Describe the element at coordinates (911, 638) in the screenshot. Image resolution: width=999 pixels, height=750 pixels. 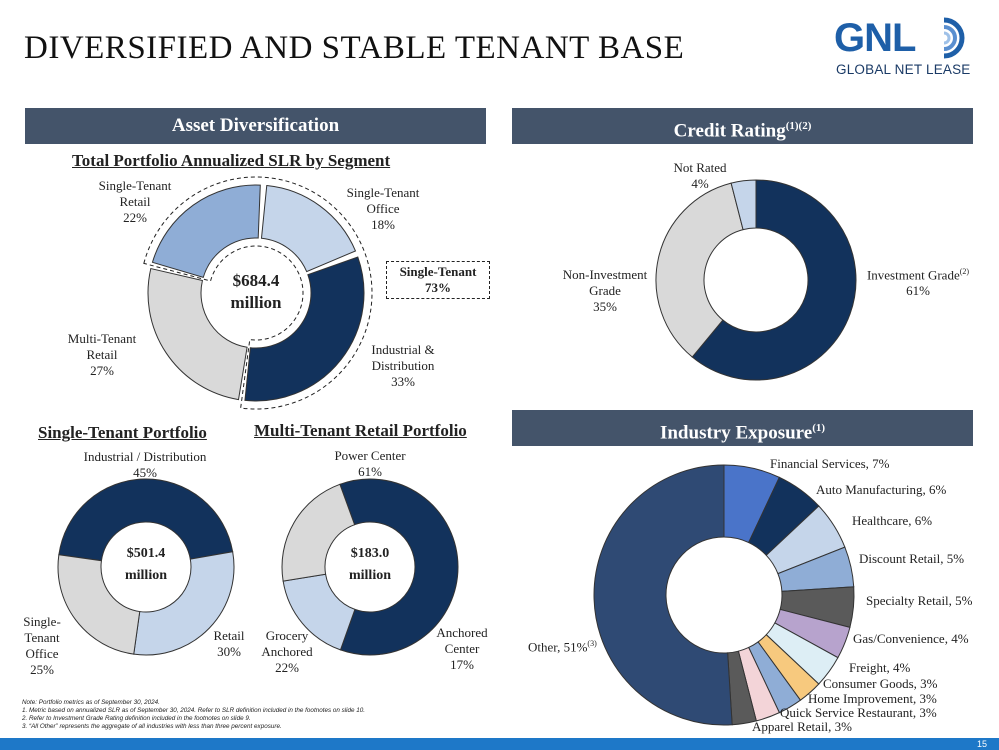
I see `industry-label-5: Gas/Convenience, 4%` at that location.